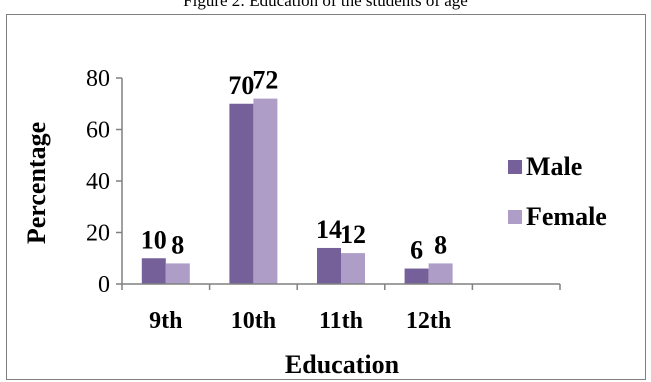  What do you see at coordinates (416, 250) in the screenshot?
I see `data-label-male-12th: 6` at bounding box center [416, 250].